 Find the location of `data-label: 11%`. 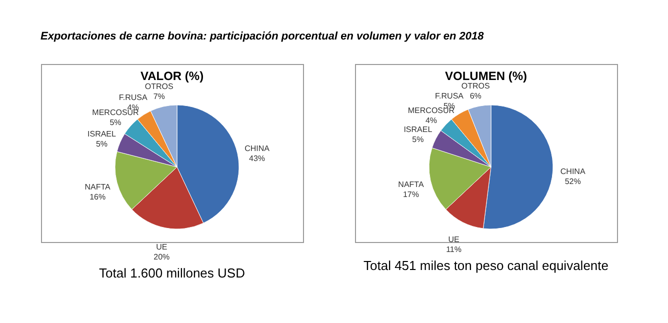

data-label: 11% is located at coordinates (454, 249).